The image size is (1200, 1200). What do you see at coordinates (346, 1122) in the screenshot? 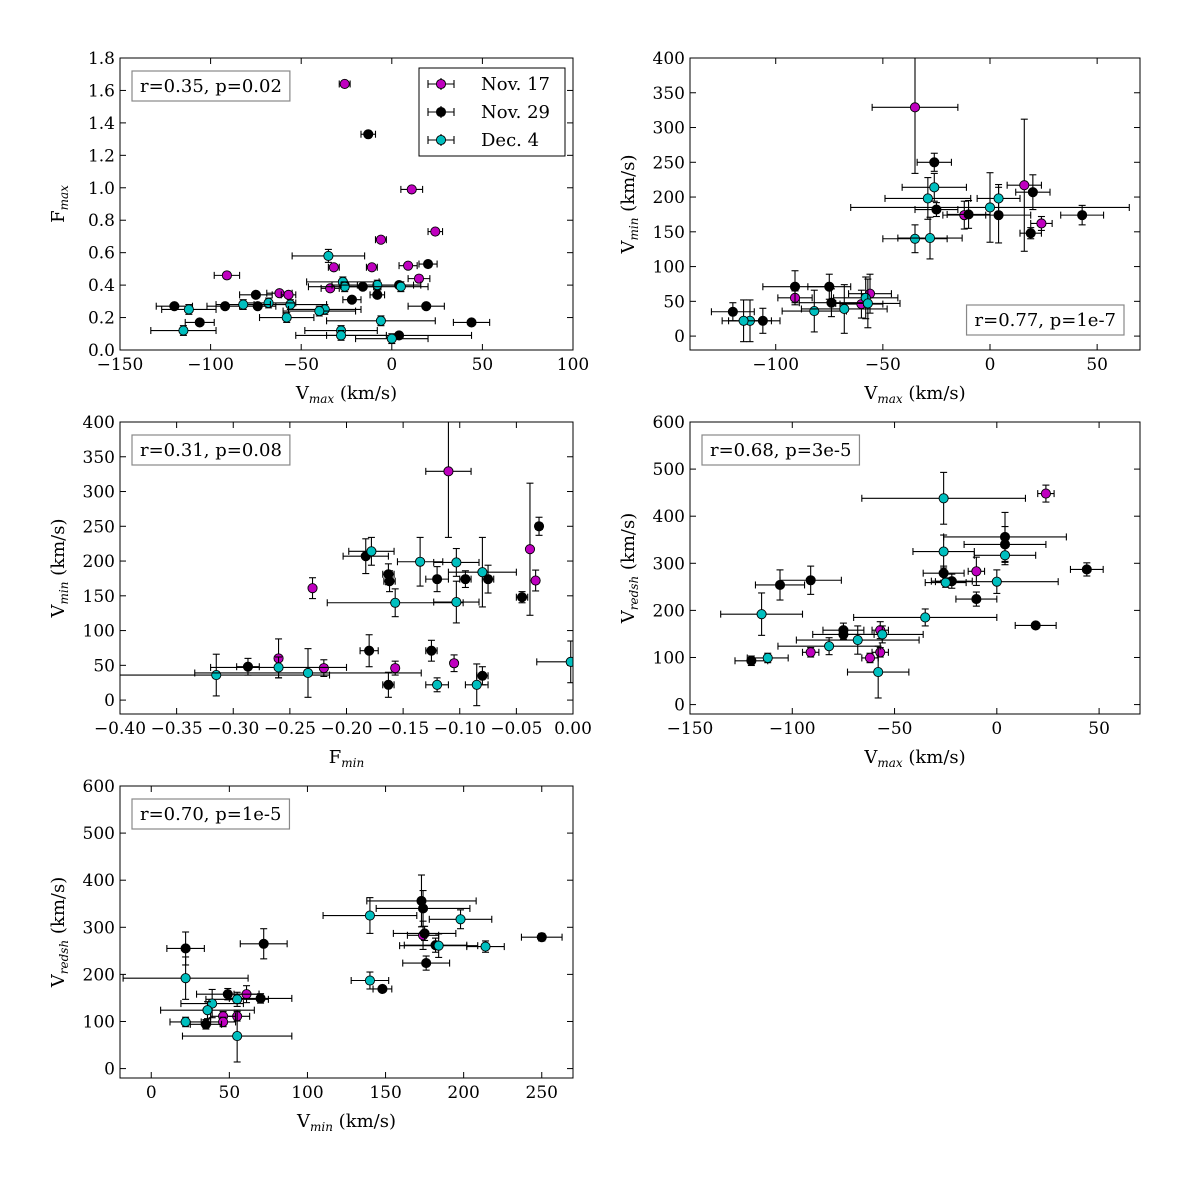
I see `x-axis-label: Vmin (km/s)` at bounding box center [346, 1122].